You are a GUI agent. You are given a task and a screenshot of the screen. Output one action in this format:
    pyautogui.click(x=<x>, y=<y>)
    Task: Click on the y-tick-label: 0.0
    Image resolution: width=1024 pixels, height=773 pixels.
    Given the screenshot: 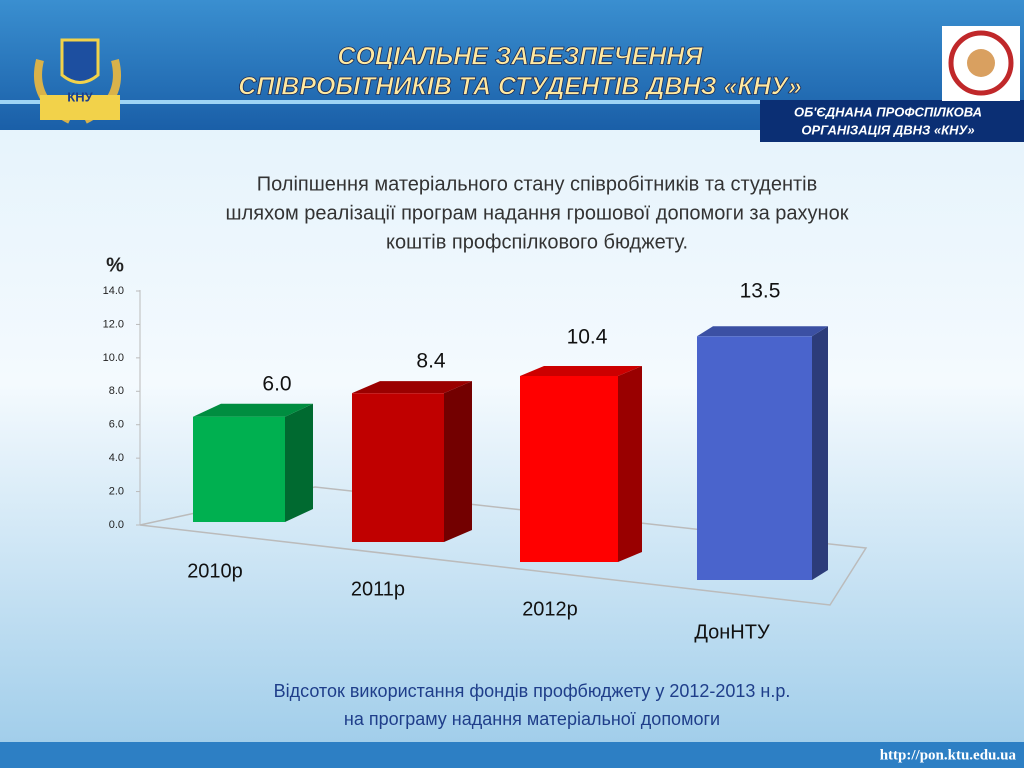 What is the action you would take?
    pyautogui.click(x=116, y=525)
    